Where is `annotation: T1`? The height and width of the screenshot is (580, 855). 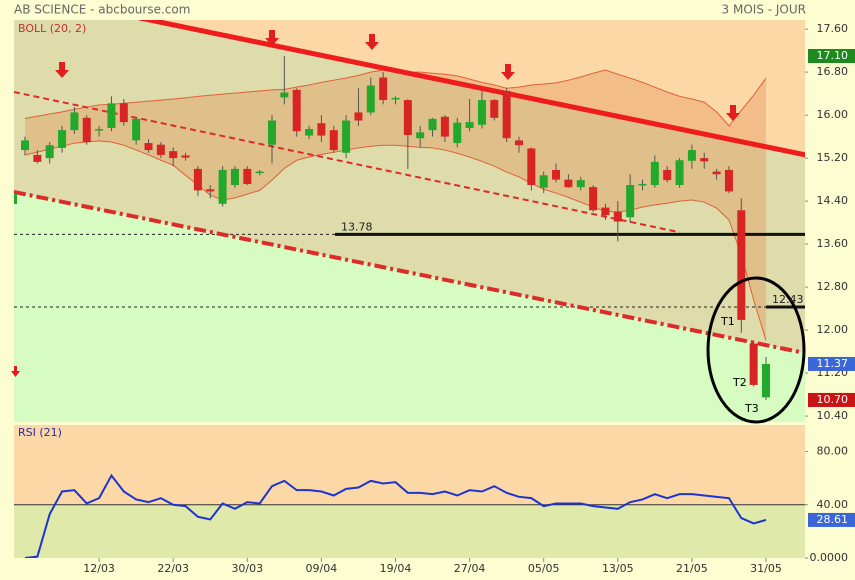 annotation: T1 is located at coordinates (727, 321).